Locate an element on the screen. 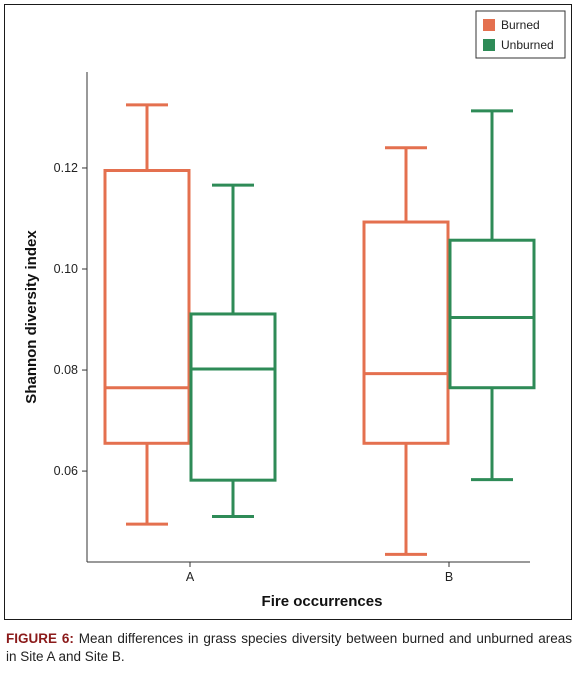  legend: Burned Unburned is located at coordinates (520, 34).